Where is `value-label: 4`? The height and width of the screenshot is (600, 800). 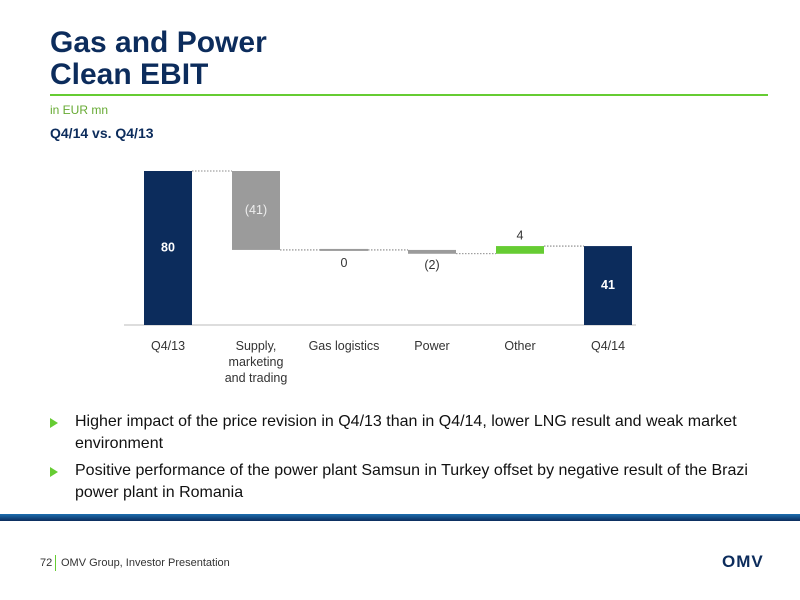
value-label: 4 is located at coordinates (520, 235).